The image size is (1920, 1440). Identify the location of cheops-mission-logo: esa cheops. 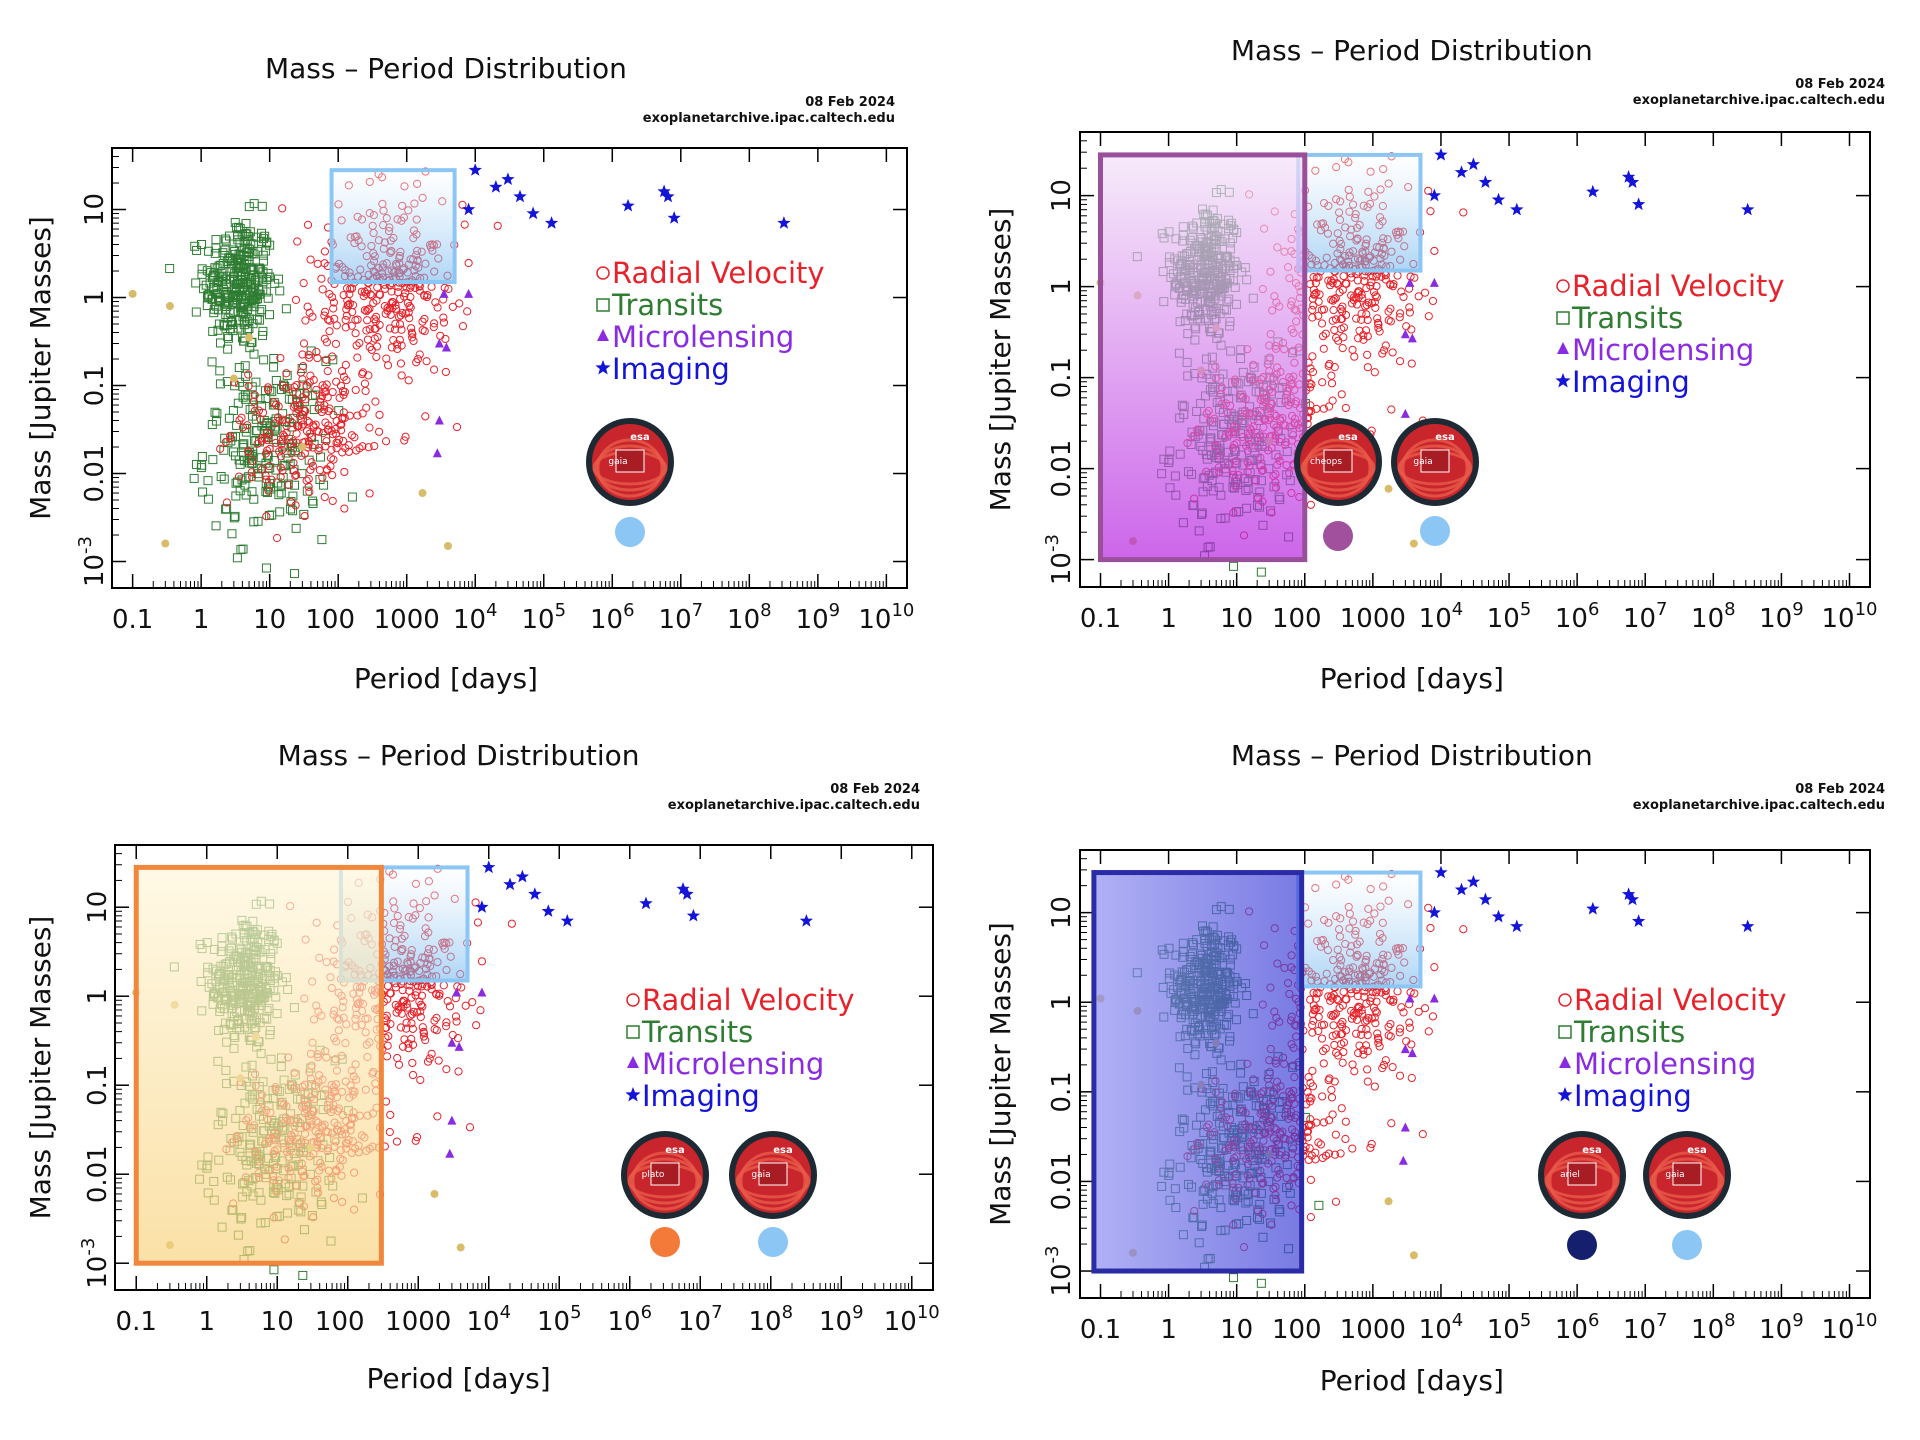
(1338, 462).